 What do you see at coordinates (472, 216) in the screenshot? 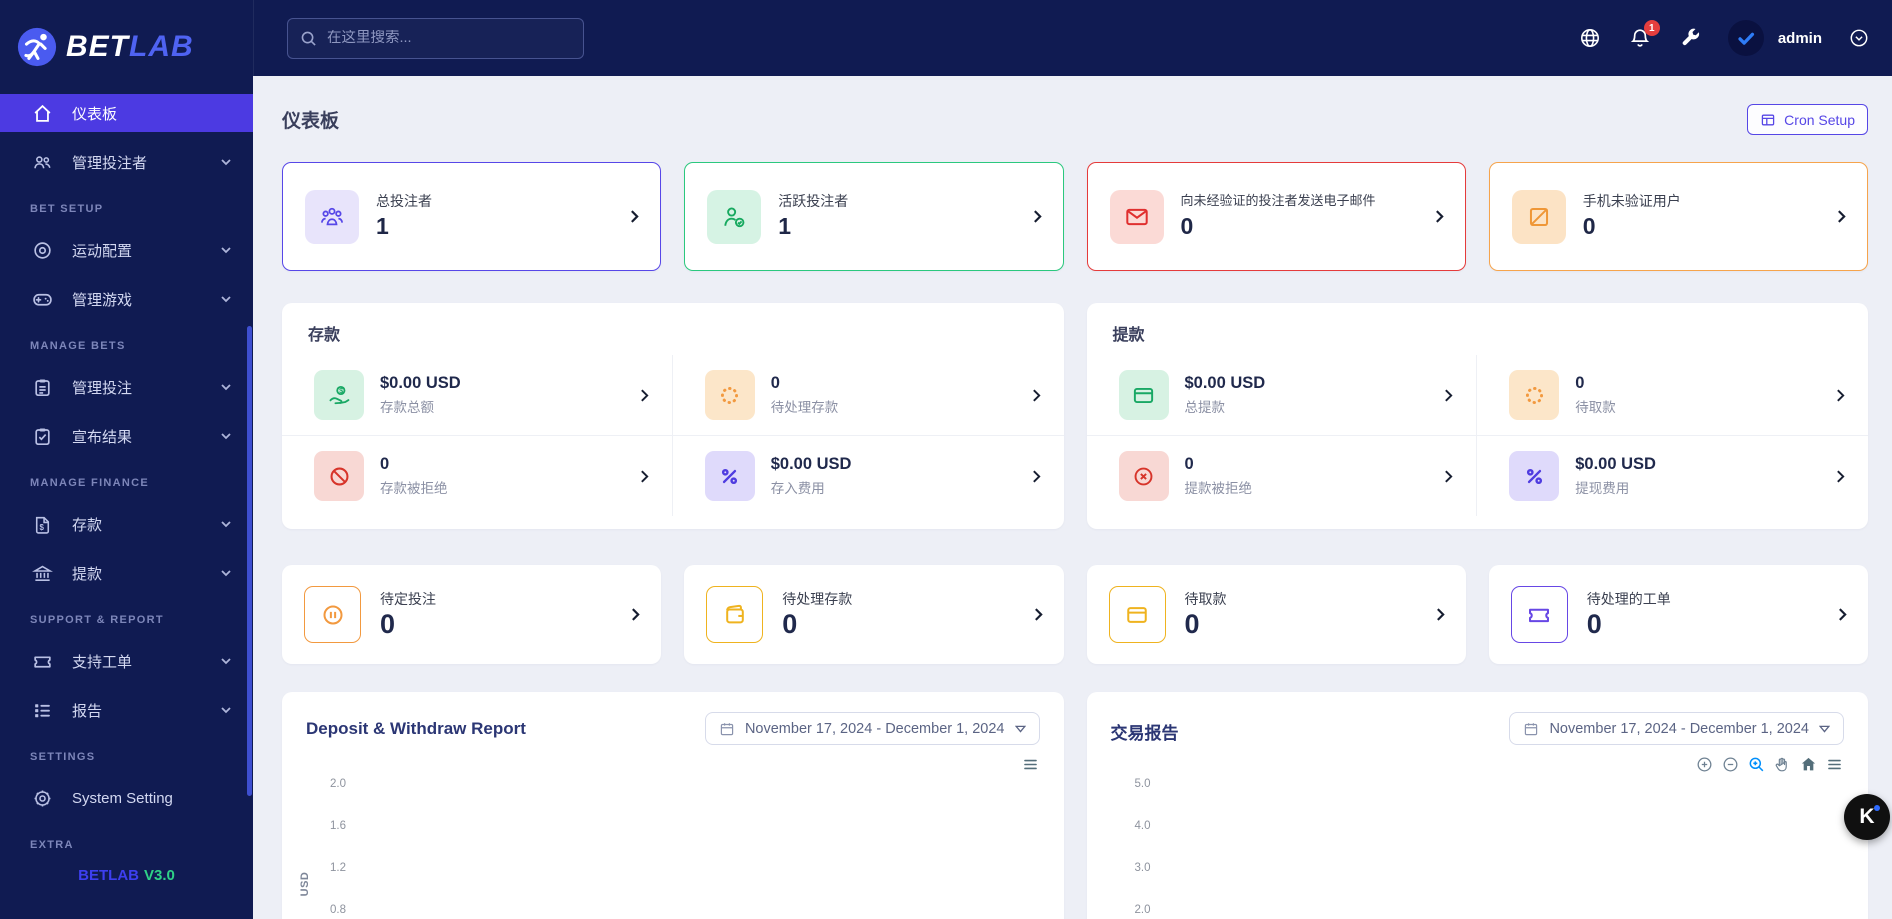
I see `stat-card-total-bettors: 总投注者 1` at bounding box center [472, 216].